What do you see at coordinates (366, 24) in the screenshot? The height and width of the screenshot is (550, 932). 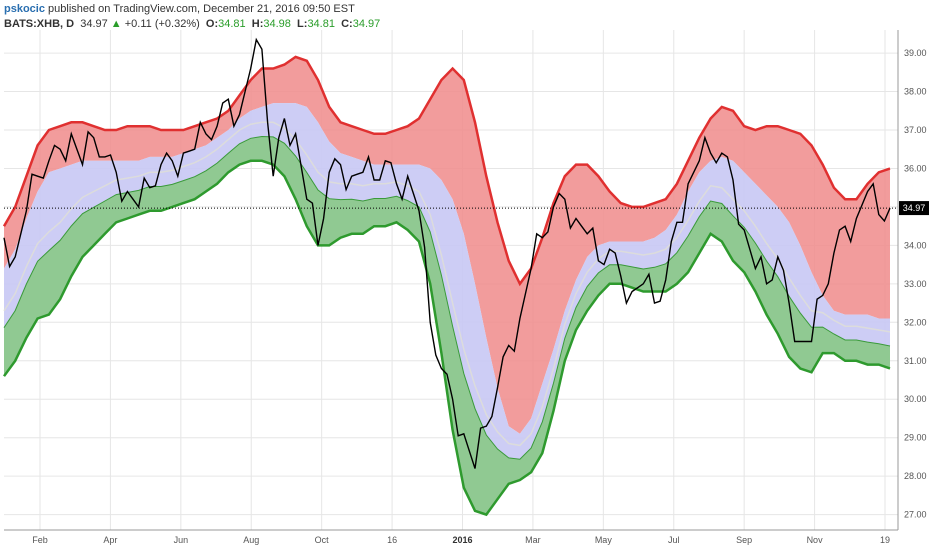 I see `close-value: 34.97` at bounding box center [366, 24].